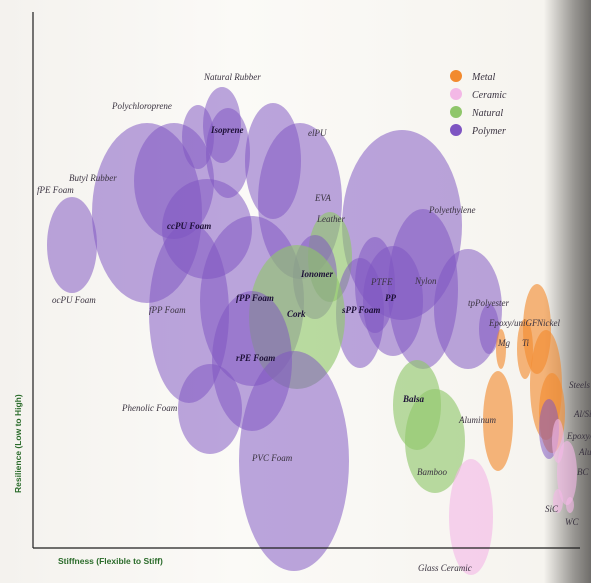 Image resolution: width=591 pixels, height=583 pixels. Describe the element at coordinates (445, 568) in the screenshot. I see `label-glass-ceramic-37: Glass Ceramic` at that location.